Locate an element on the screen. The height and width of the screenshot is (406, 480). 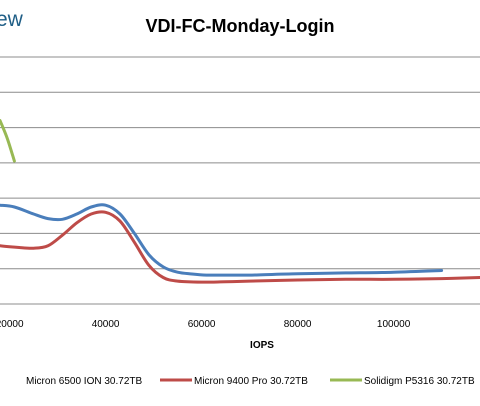
x-tick-label: 20000 is located at coordinates (12, 324).